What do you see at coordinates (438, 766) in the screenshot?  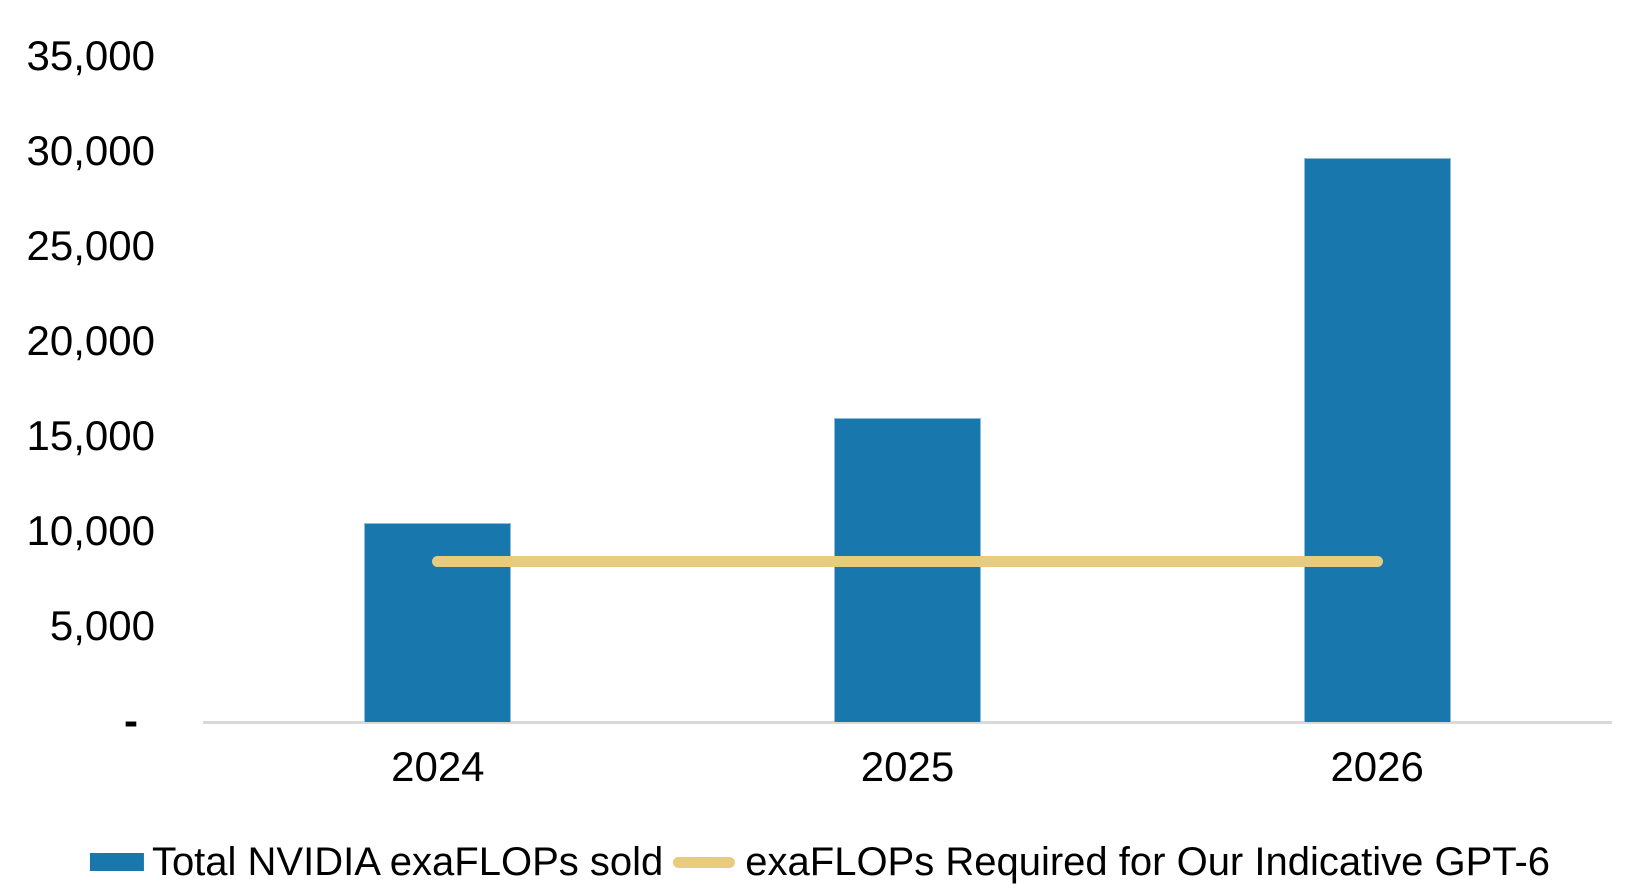 I see `x-axis-tick-label: 2024` at bounding box center [438, 766].